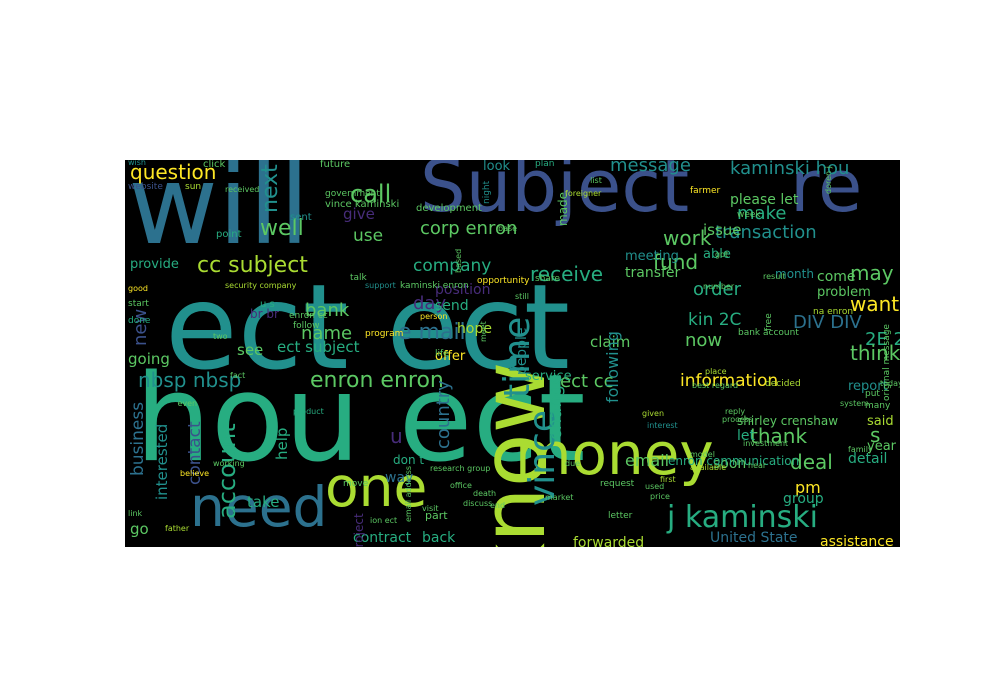 The height and width of the screenshot is (700, 1000). What do you see at coordinates (409, 494) in the screenshot?
I see `word-email-address: email address` at bounding box center [409, 494].